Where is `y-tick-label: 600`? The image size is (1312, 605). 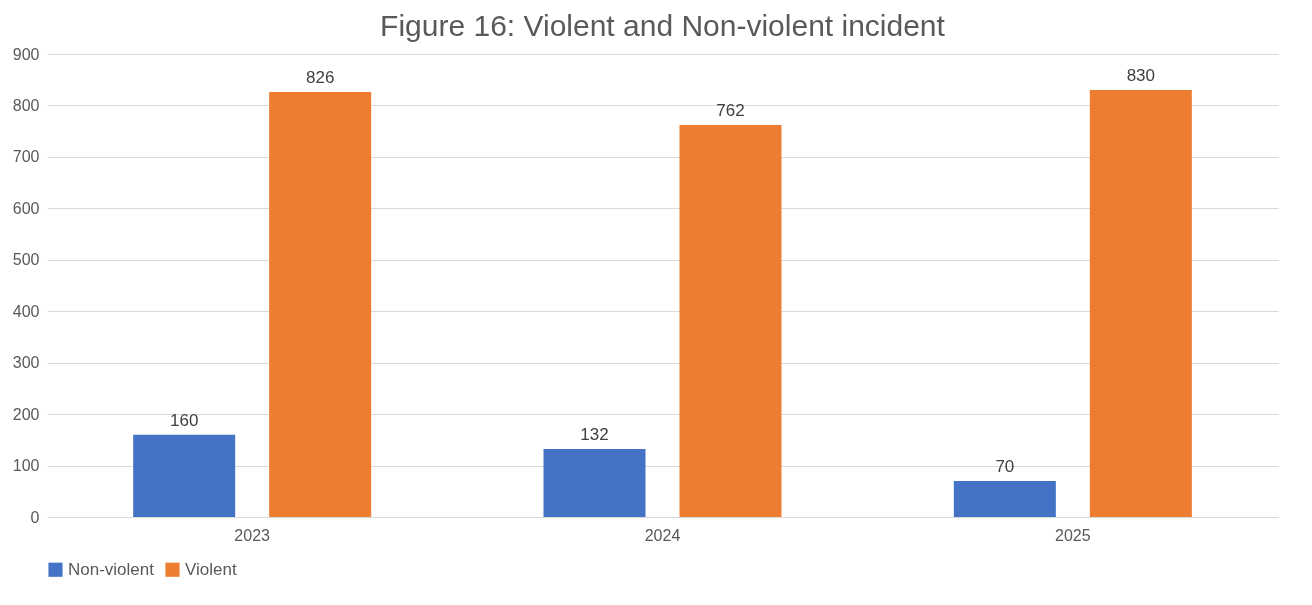
y-tick-label: 600 is located at coordinates (26, 208).